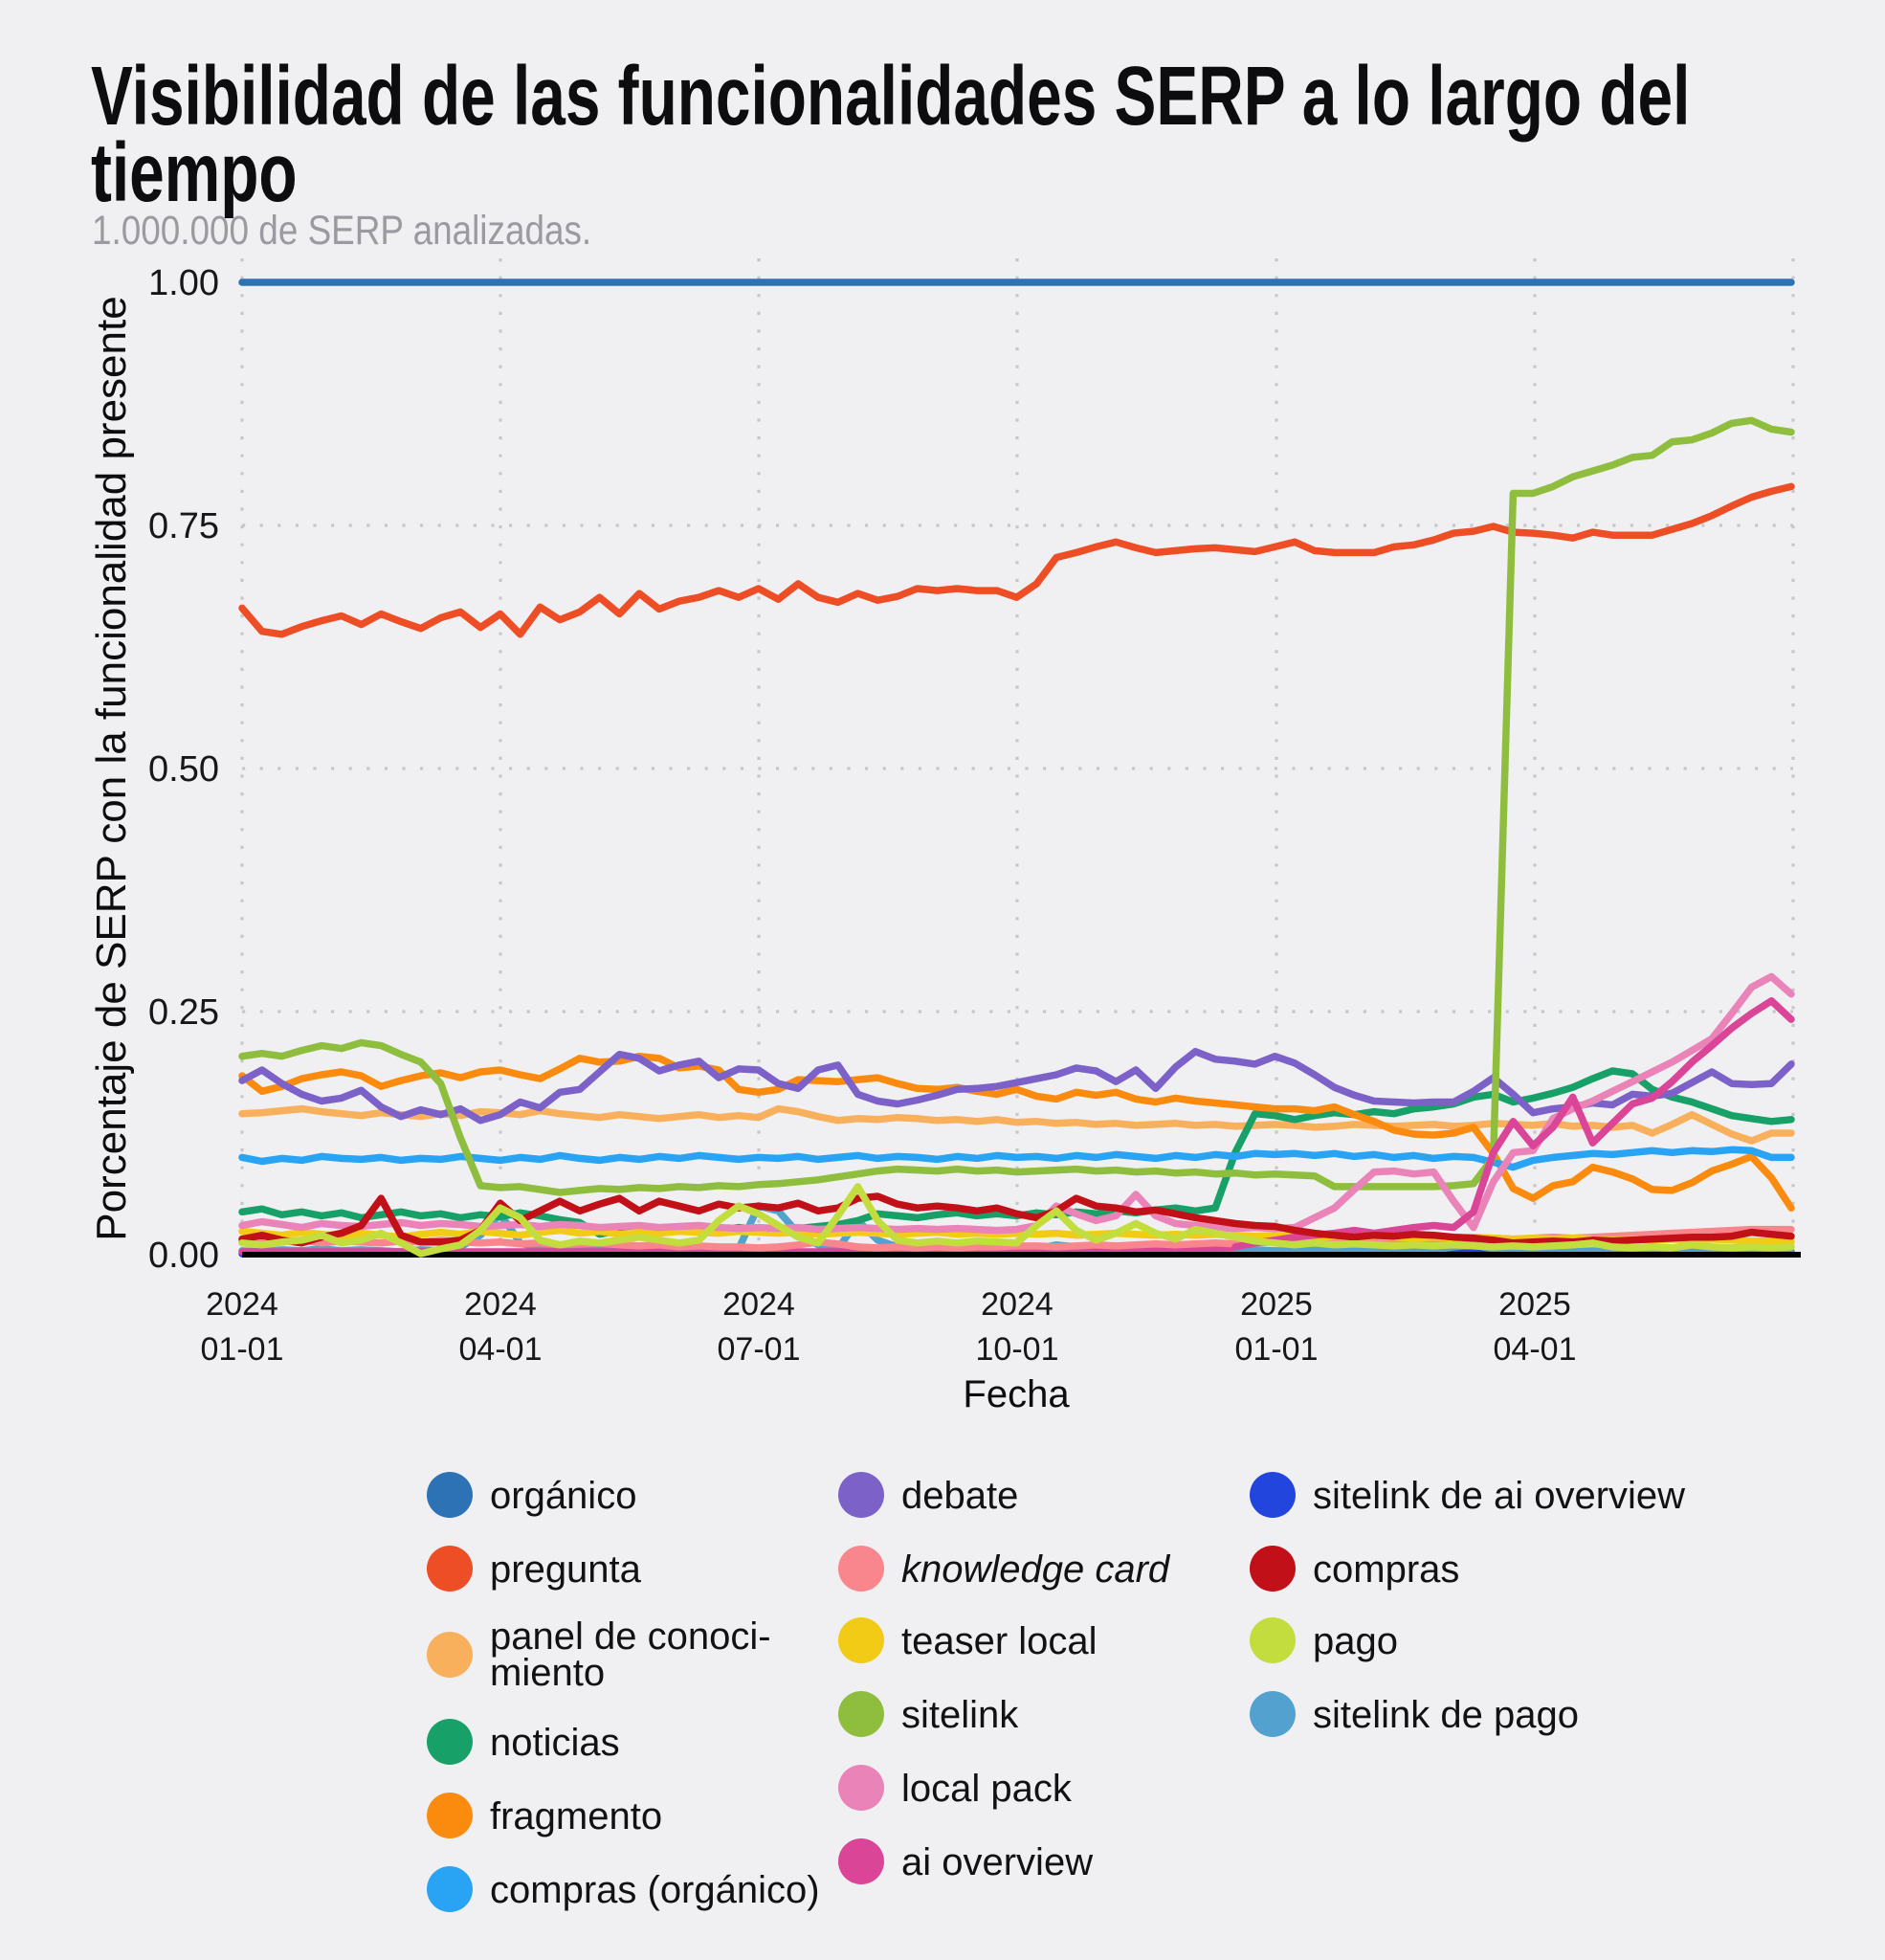 This screenshot has width=1885, height=1960. What do you see at coordinates (1499, 1496) in the screenshot?
I see `svg-text: sitelink de ai overview` at bounding box center [1499, 1496].